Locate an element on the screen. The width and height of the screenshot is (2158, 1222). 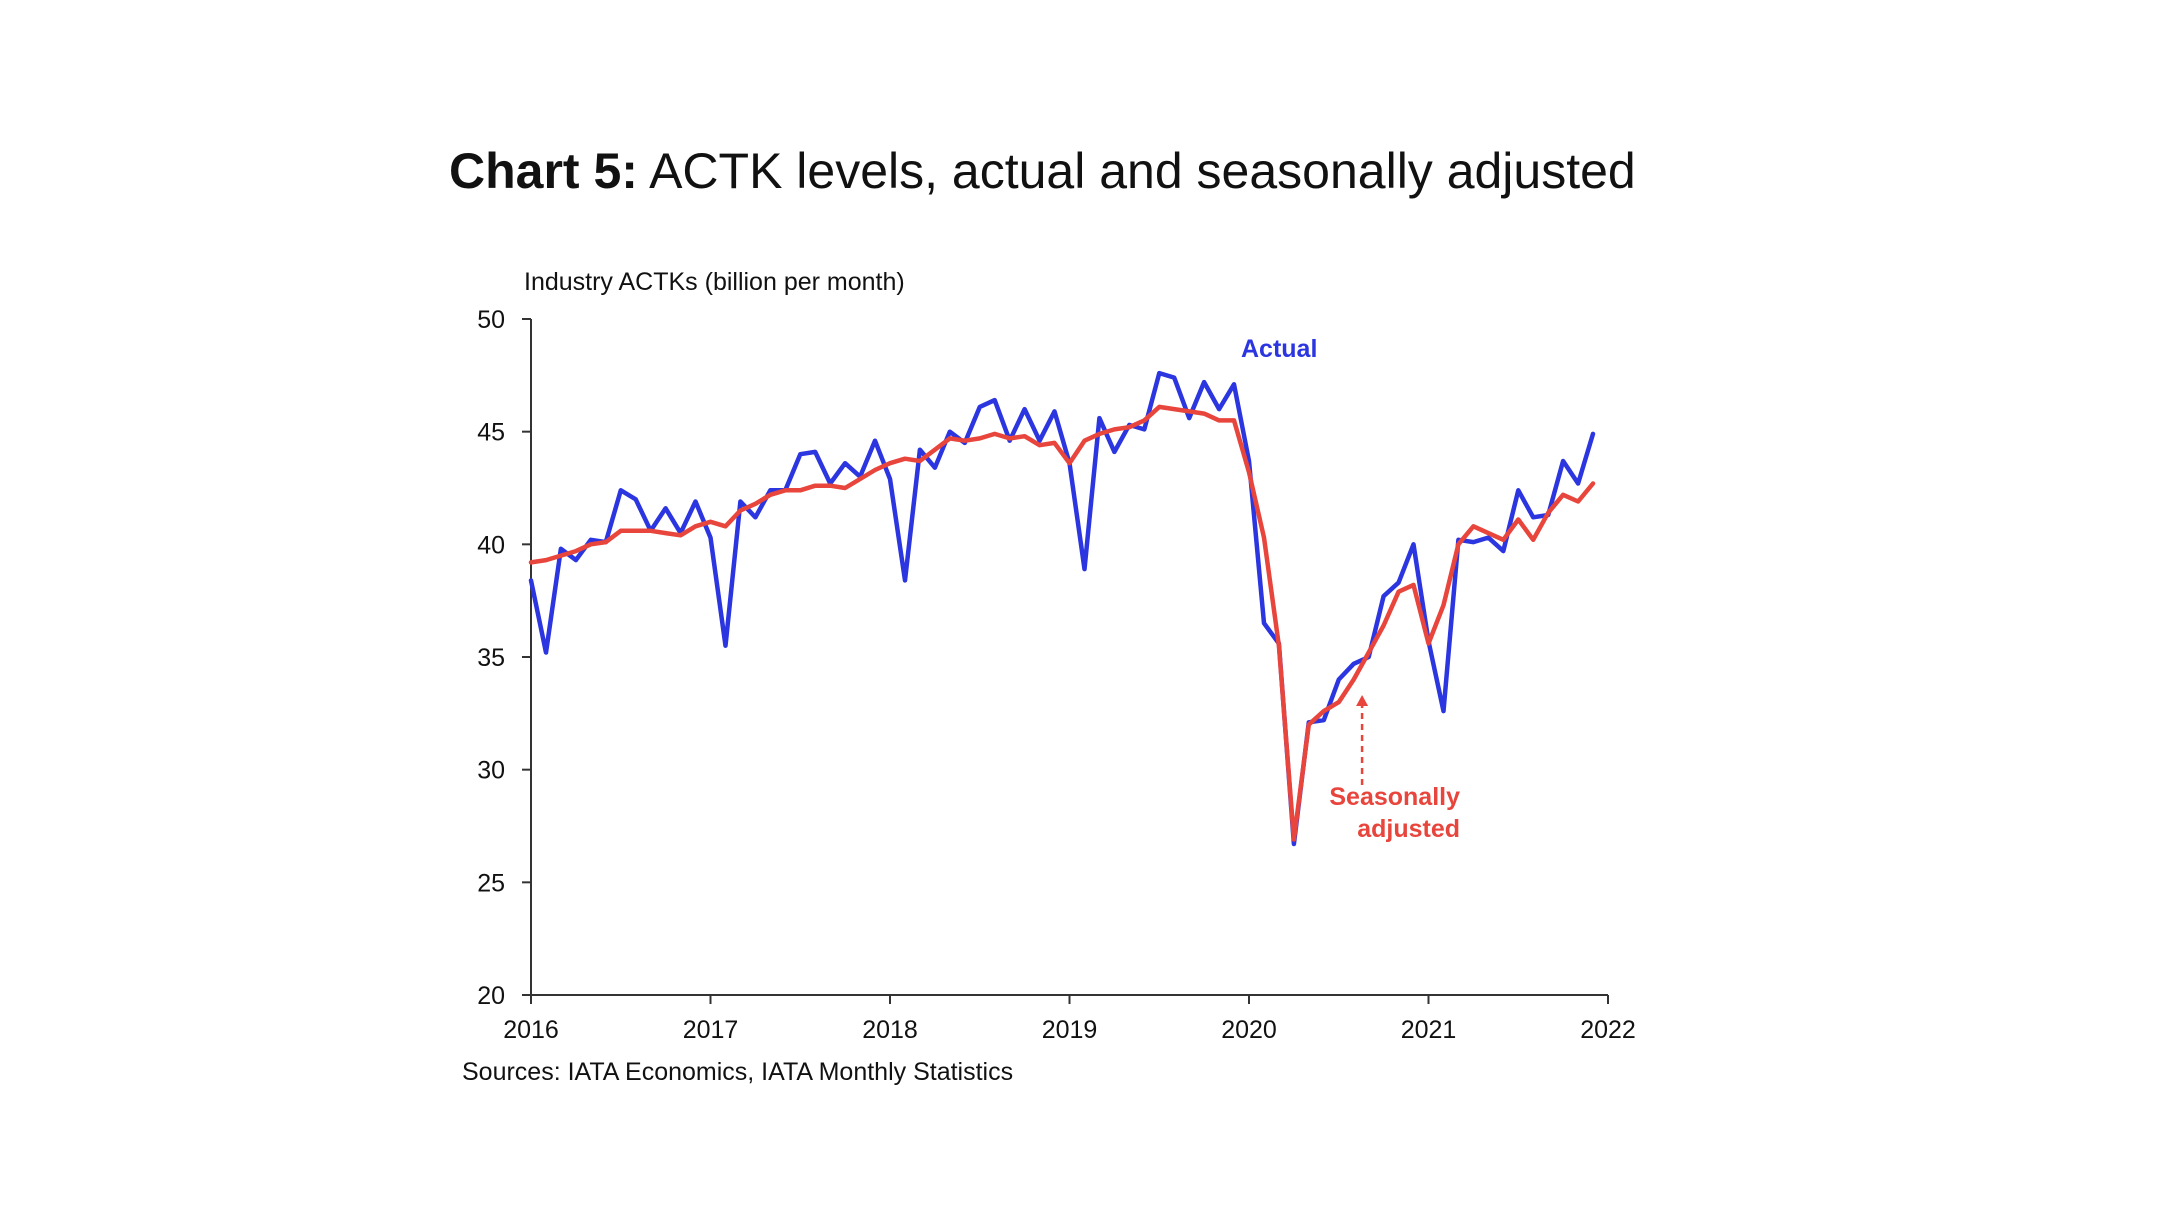
y-tick-label: 20 is located at coordinates (491, 996).